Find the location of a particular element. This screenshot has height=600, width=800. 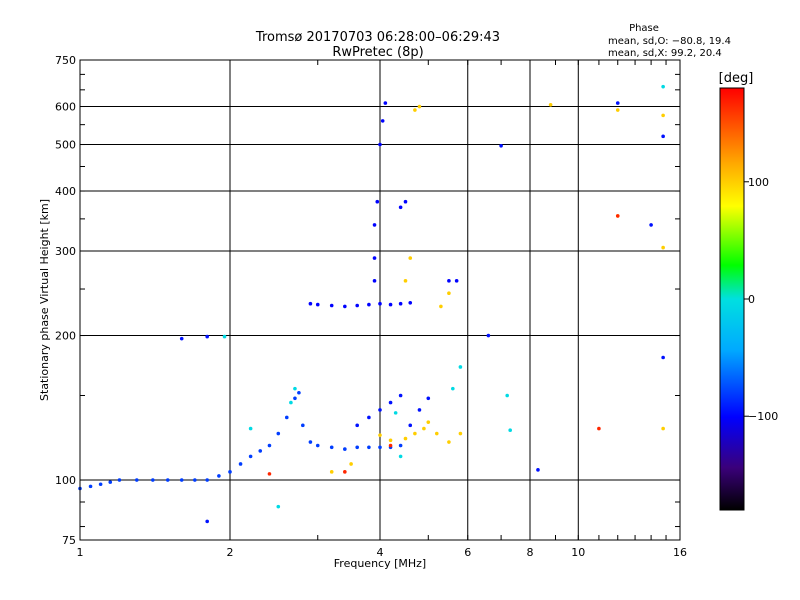

y-tick-label: 400 is located at coordinates (65, 191).